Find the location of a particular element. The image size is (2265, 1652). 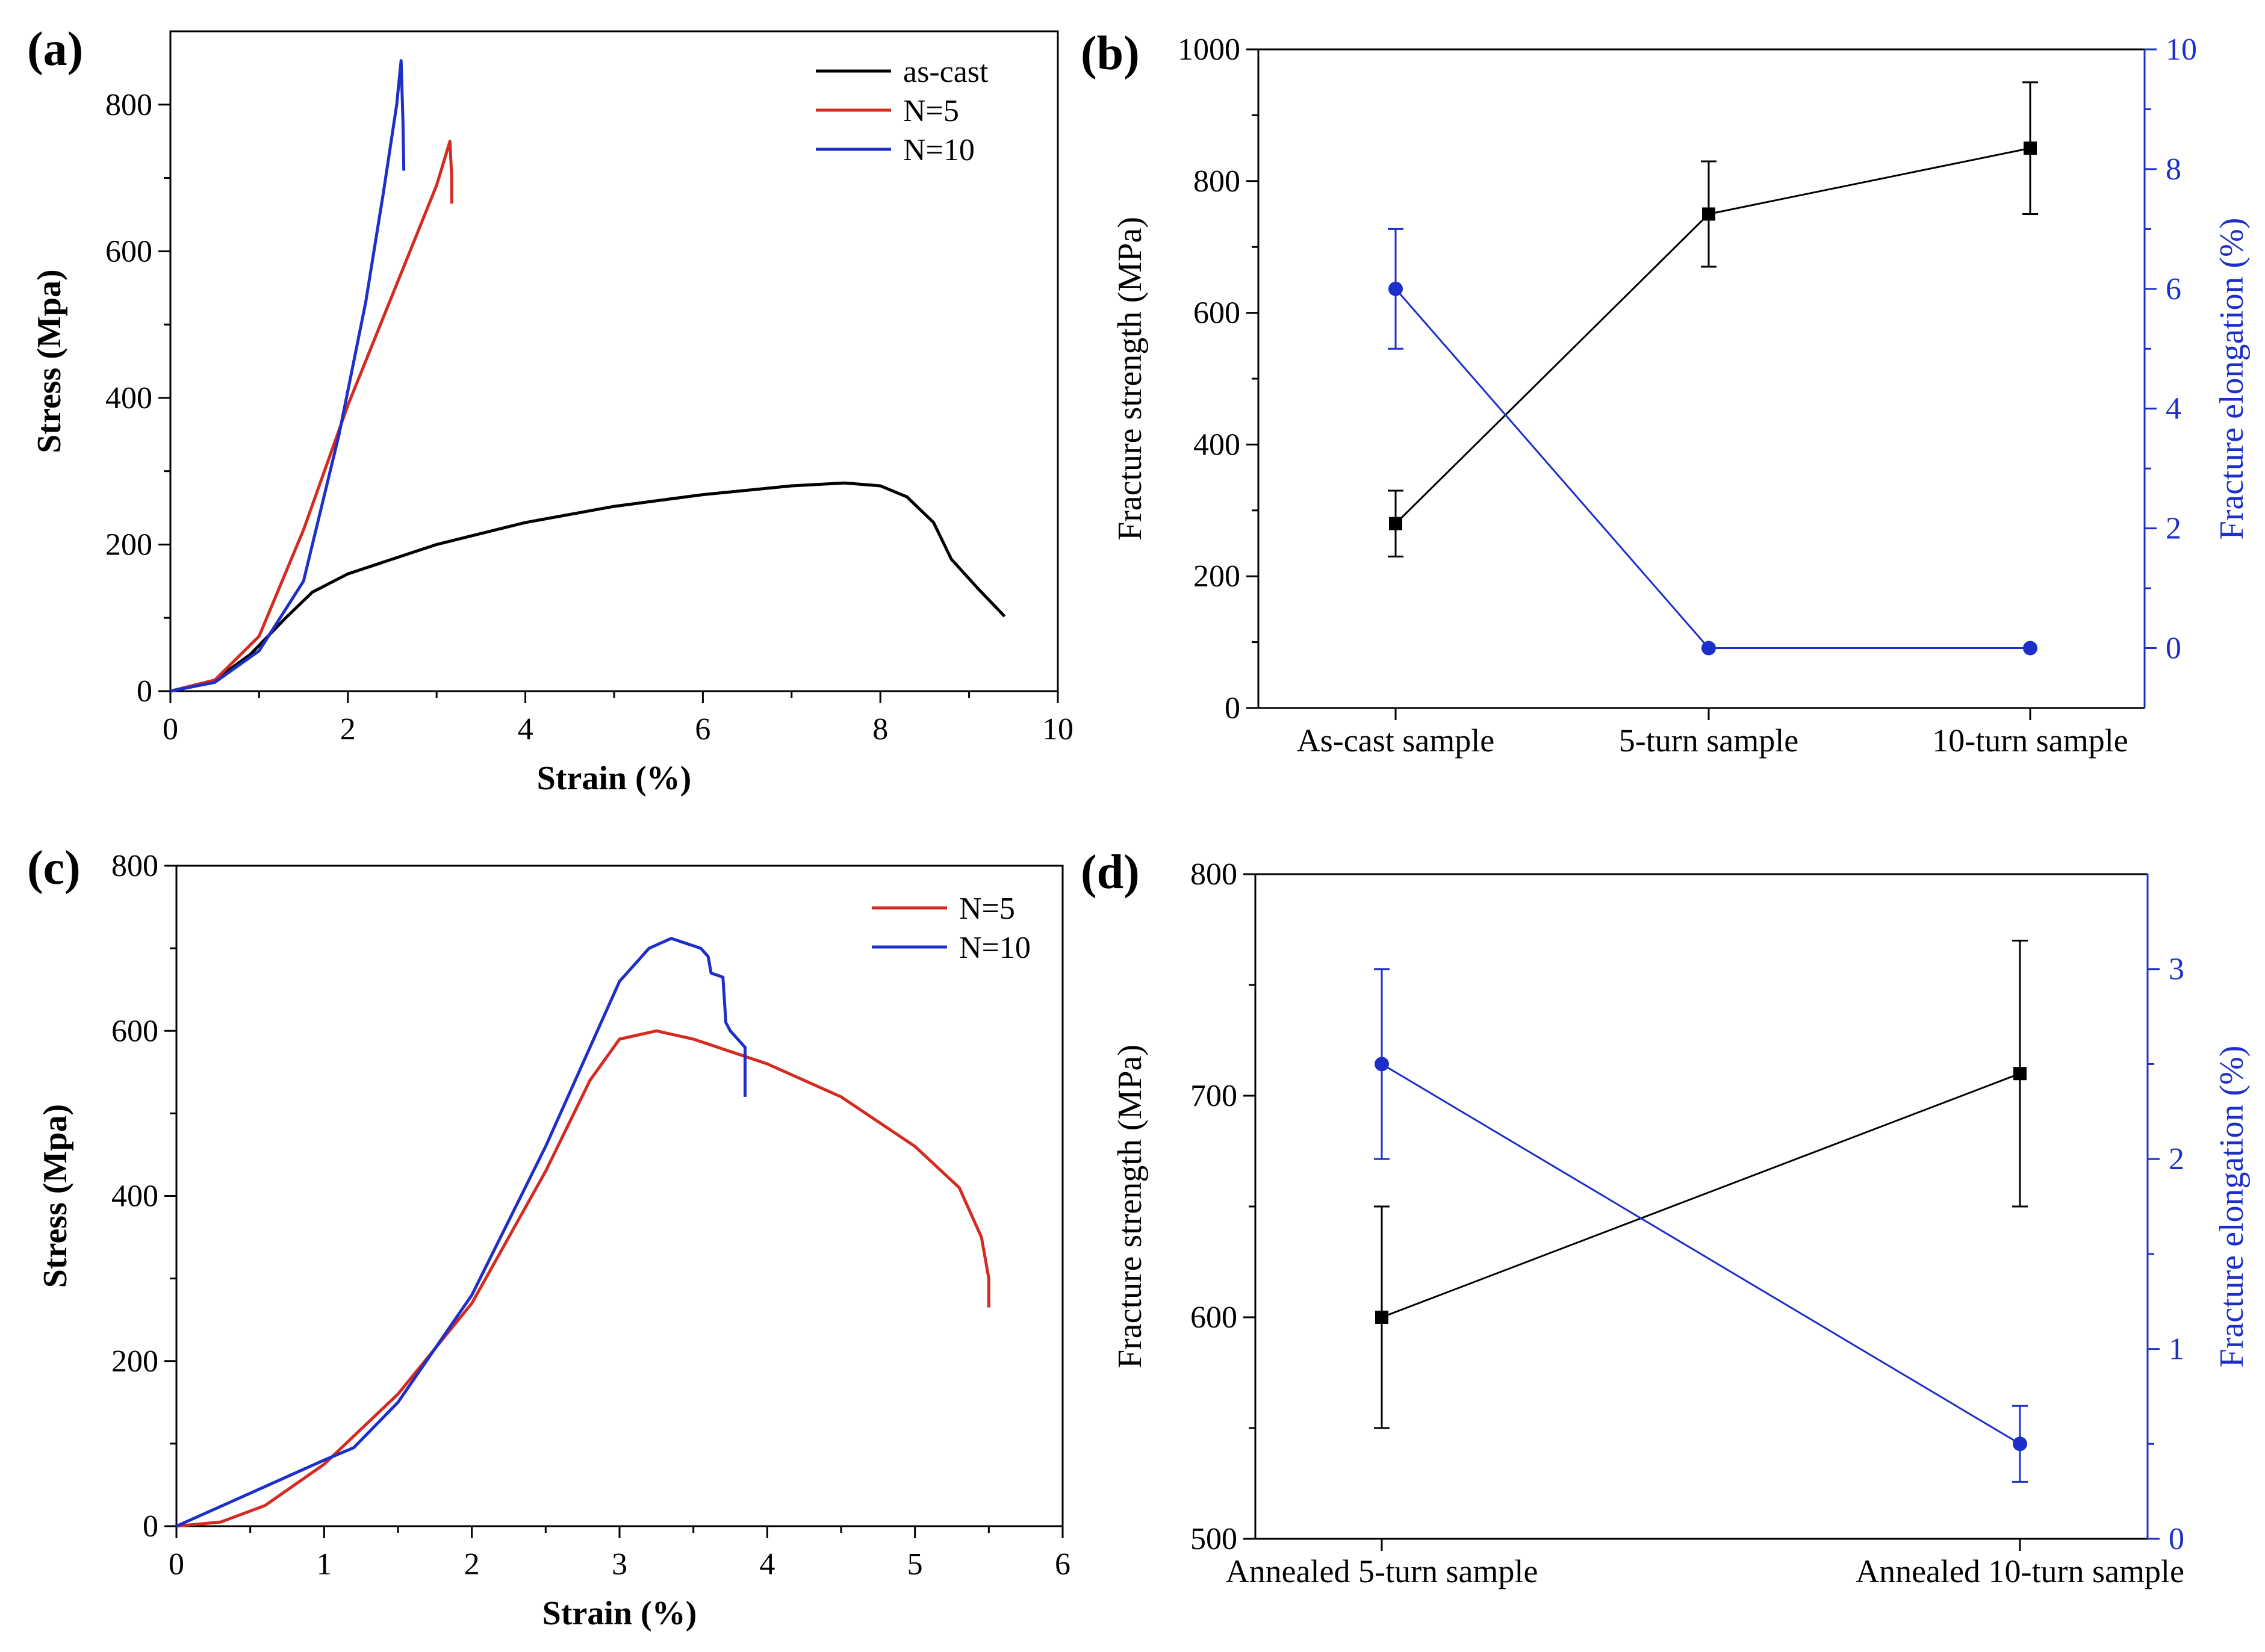

panel-b-label: (b) is located at coordinates (1110, 54).